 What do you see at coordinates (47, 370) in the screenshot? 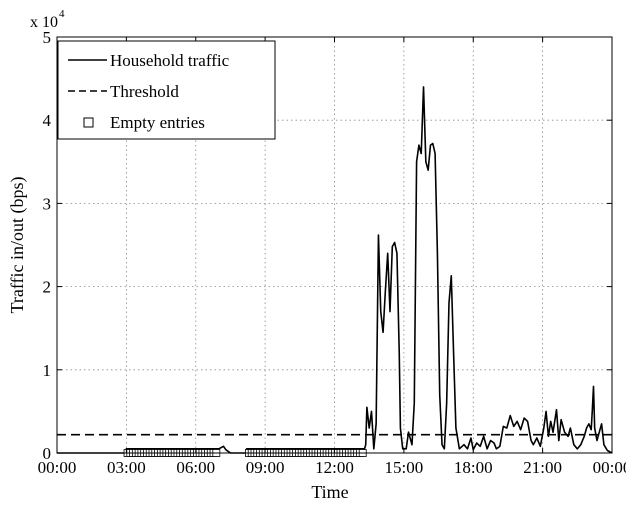
I see `y-tick-label: 1` at bounding box center [47, 370].